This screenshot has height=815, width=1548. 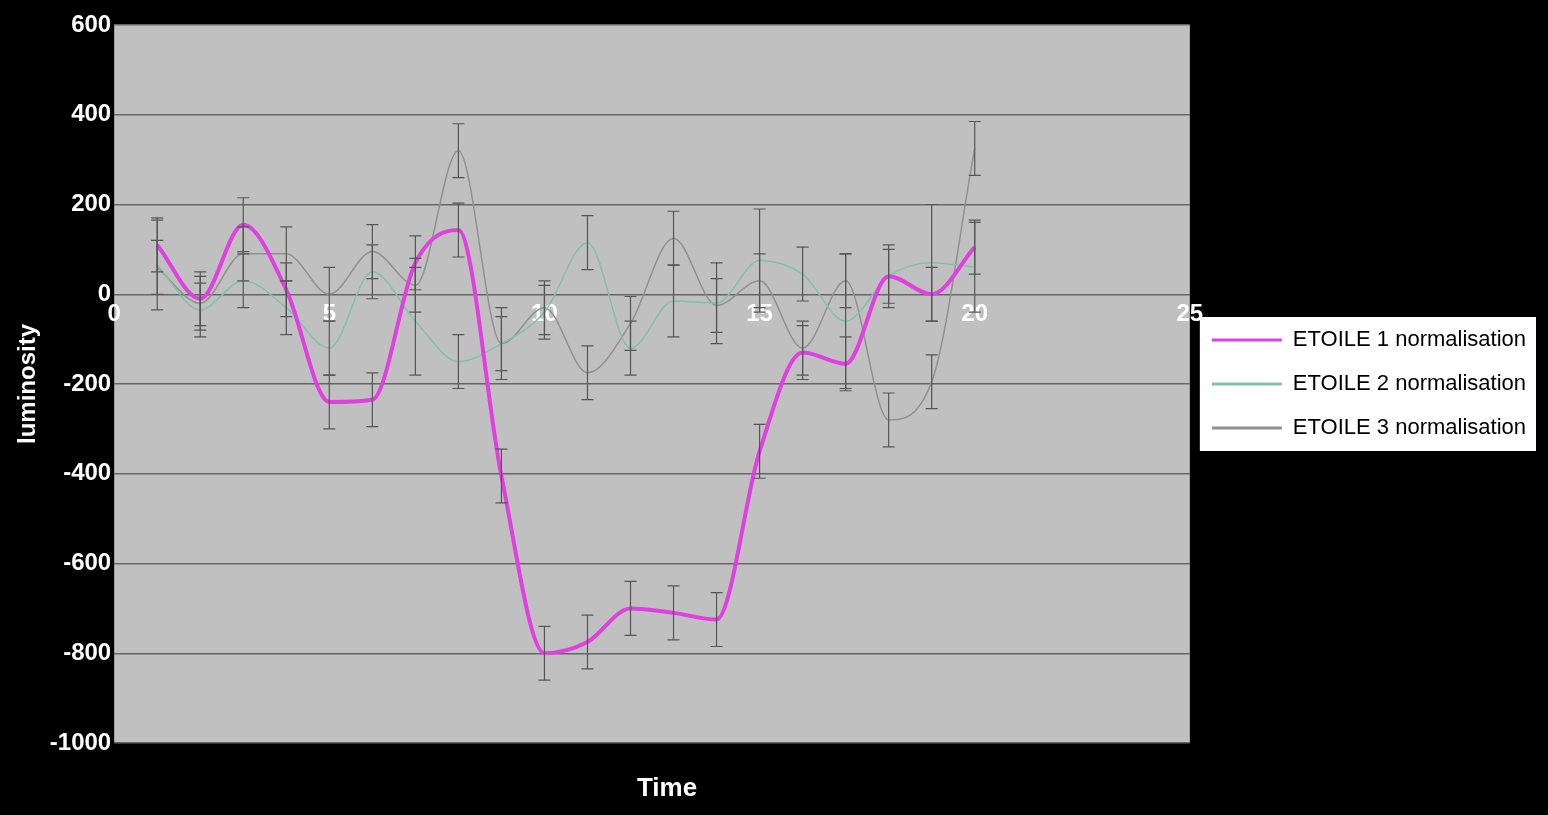 I want to click on legend-label: ETOILE 2 normalisation, so click(x=1409, y=383).